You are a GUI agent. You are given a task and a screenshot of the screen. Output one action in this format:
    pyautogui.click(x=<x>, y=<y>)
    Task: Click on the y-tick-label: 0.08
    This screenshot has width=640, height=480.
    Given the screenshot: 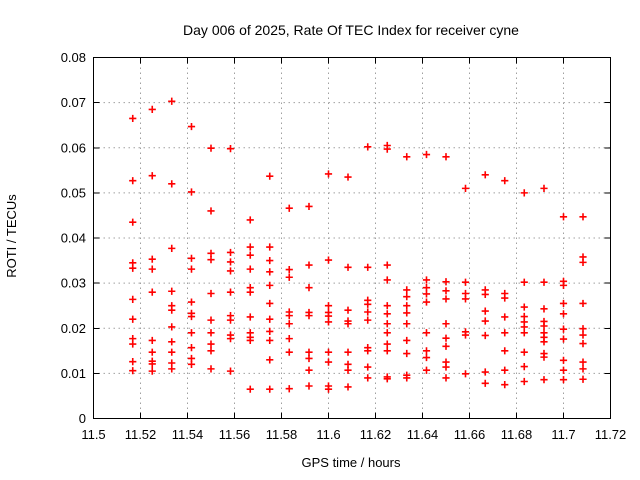 What is the action you would take?
    pyautogui.click(x=73, y=57)
    